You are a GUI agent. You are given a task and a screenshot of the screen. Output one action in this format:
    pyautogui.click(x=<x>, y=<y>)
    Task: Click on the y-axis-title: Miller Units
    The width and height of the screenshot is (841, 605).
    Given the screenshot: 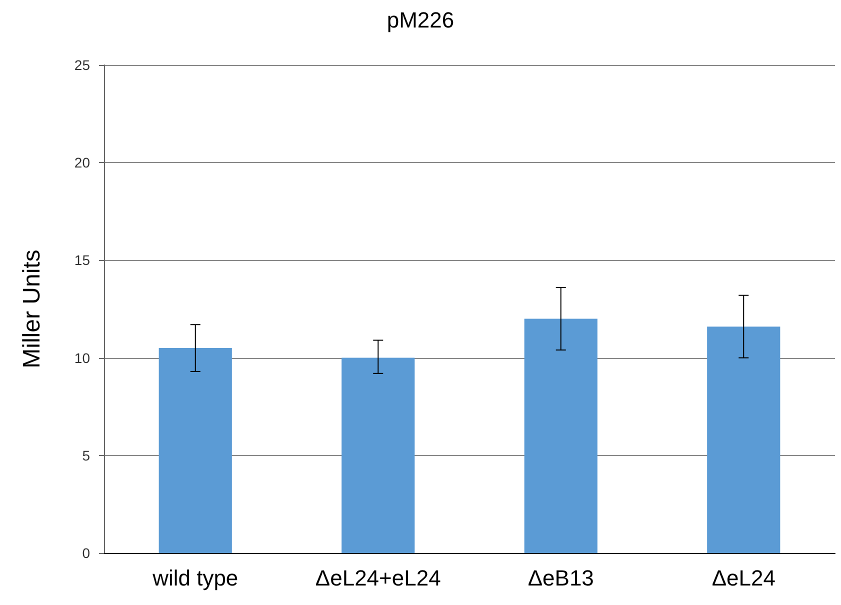 What is the action you would take?
    pyautogui.click(x=32, y=309)
    